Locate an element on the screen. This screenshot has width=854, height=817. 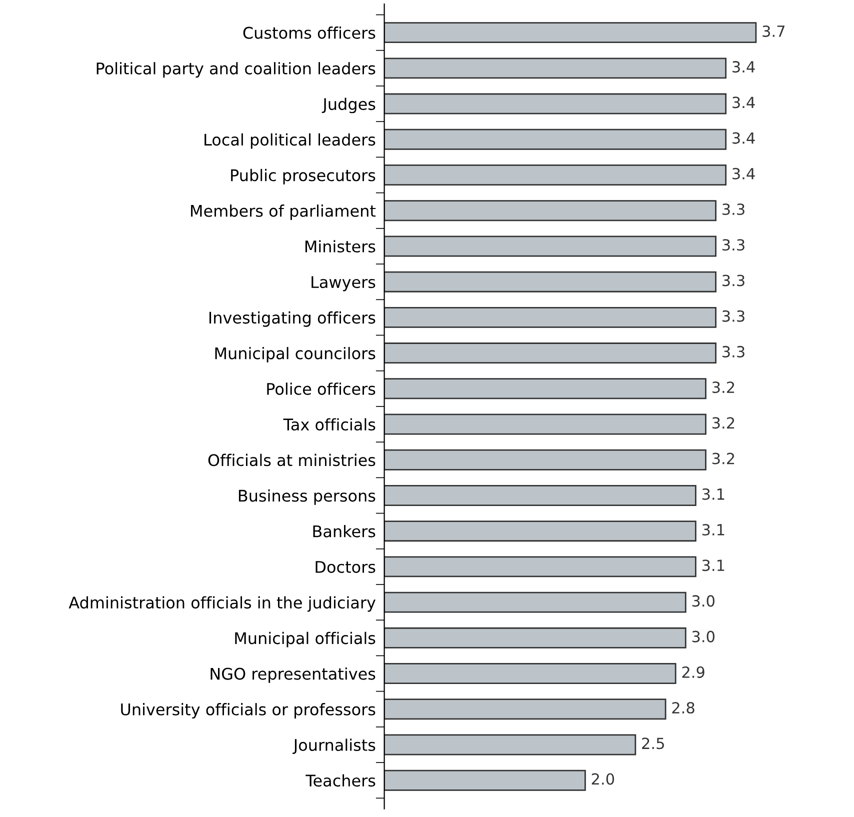
y-tick-label: Local political leaders is located at coordinates (290, 141).